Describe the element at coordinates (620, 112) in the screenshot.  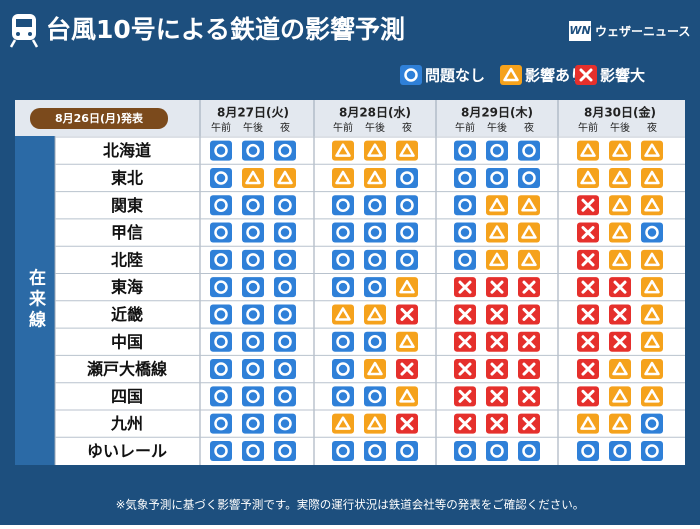
I see `day-label: 8月30日(金)` at that location.